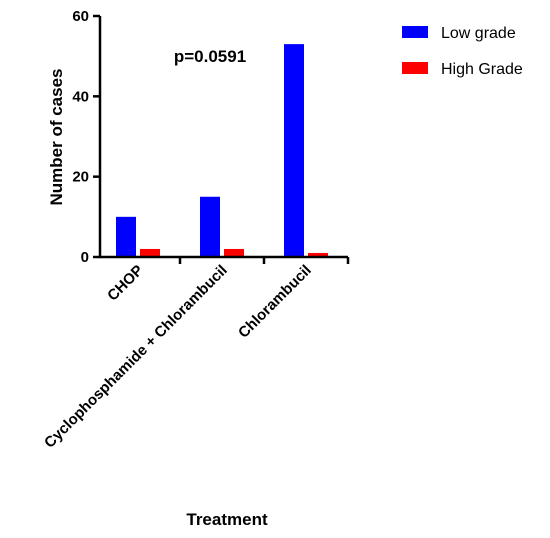 This screenshot has width=550, height=538. What do you see at coordinates (478, 33) in the screenshot?
I see `legend-label-0: Low grade` at bounding box center [478, 33].